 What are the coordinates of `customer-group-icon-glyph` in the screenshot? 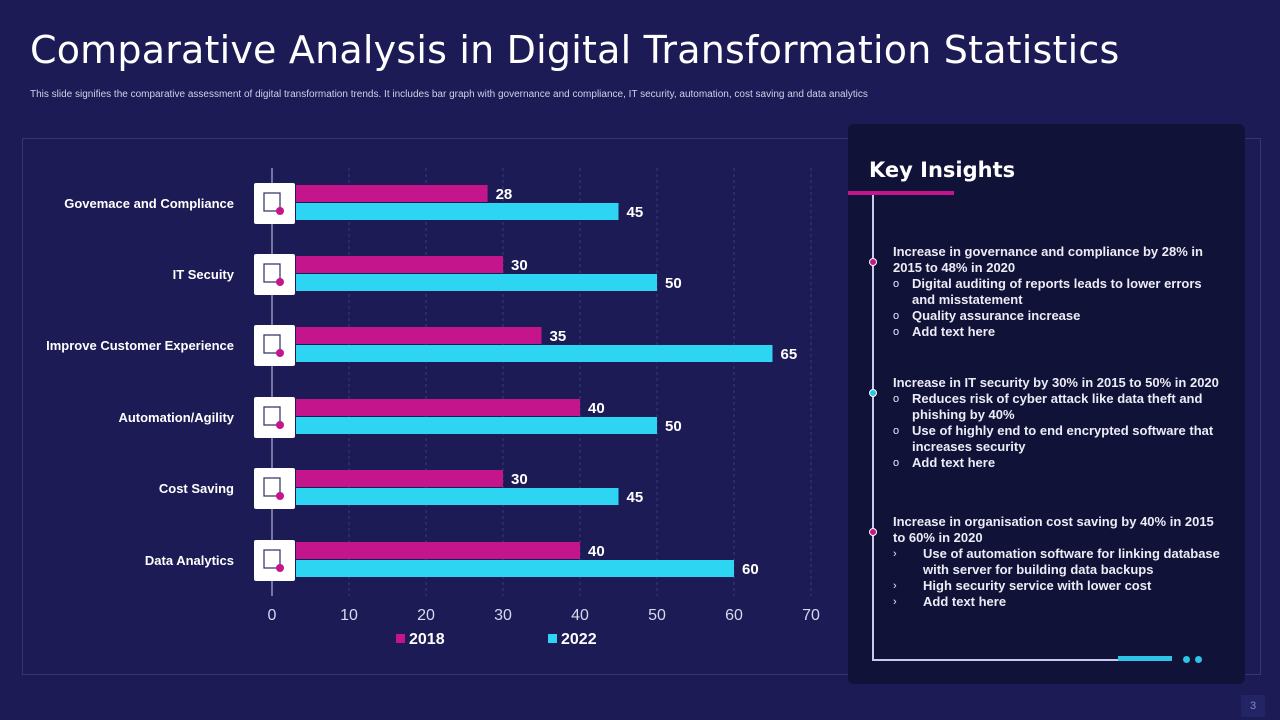 It's located at (272, 344).